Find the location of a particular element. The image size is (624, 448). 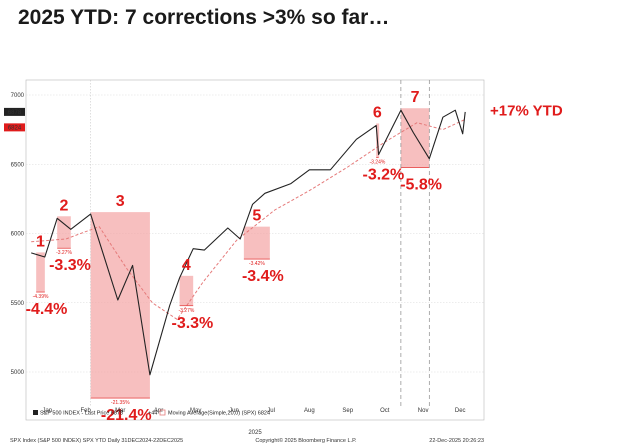

x-tick-label: Jun is located at coordinates (234, 411).